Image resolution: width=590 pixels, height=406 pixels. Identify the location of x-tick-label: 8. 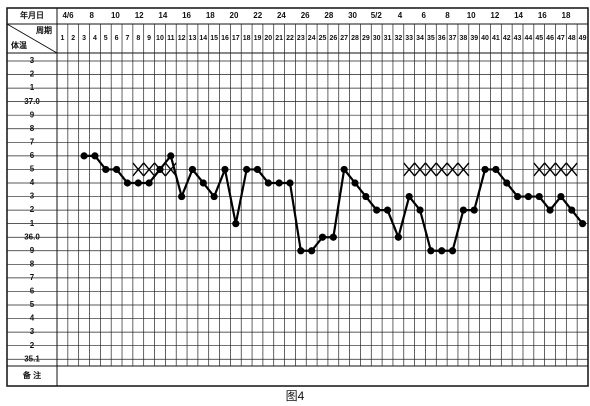
(138, 38).